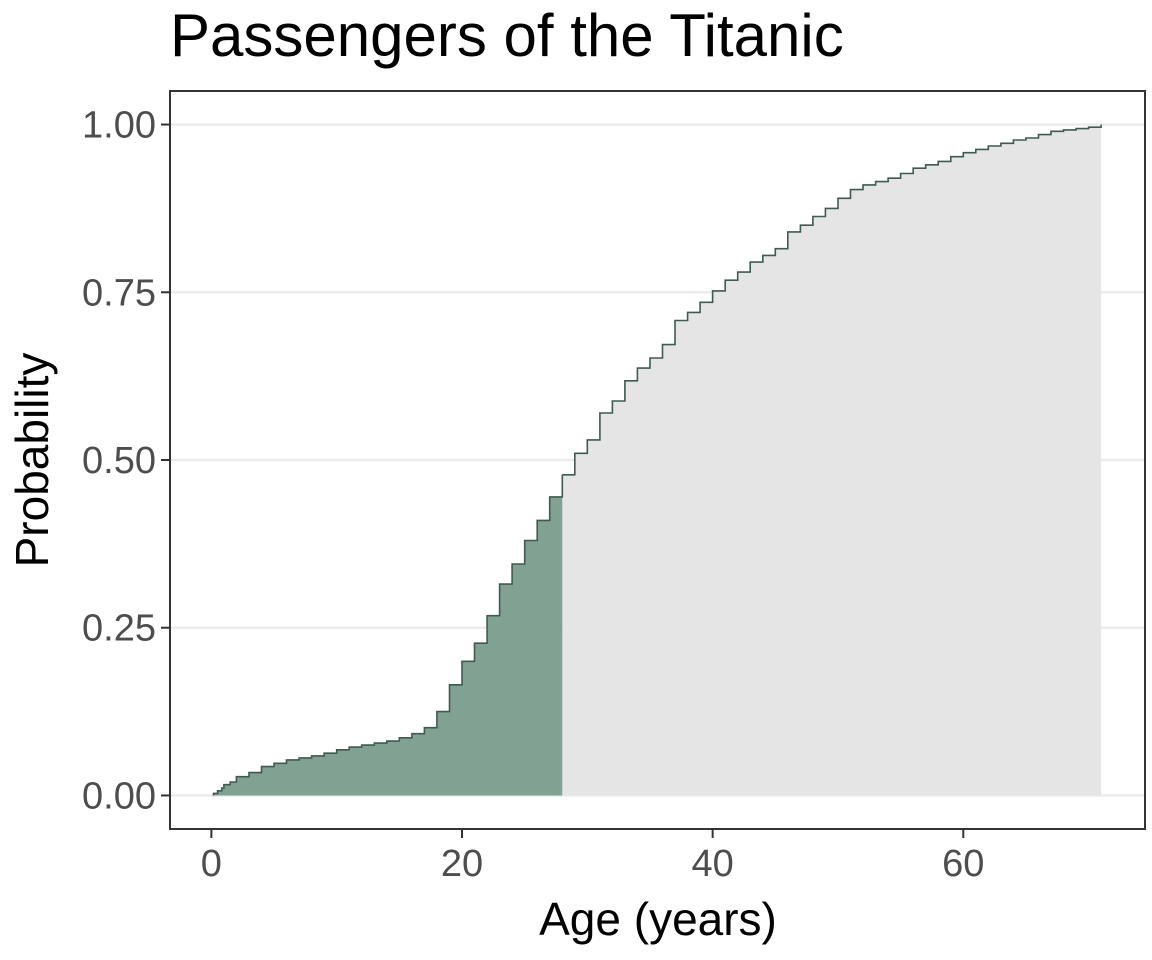  Describe the element at coordinates (713, 864) in the screenshot. I see `x-tick-label: 40` at that location.